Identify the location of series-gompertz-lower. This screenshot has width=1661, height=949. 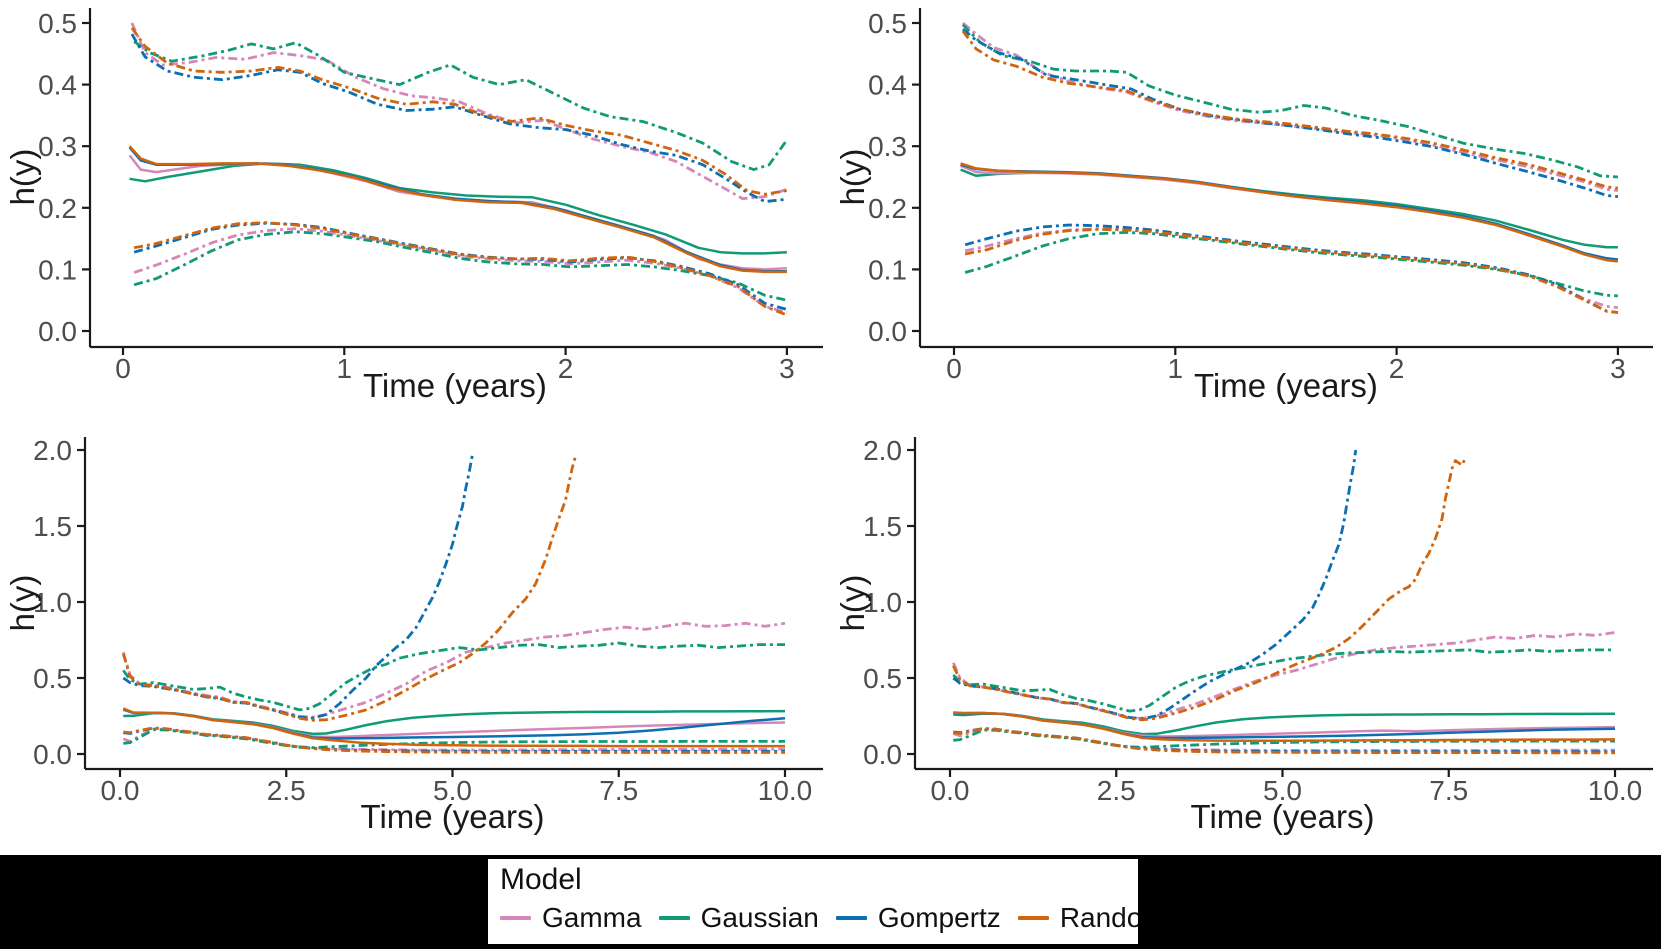
(1291, 268).